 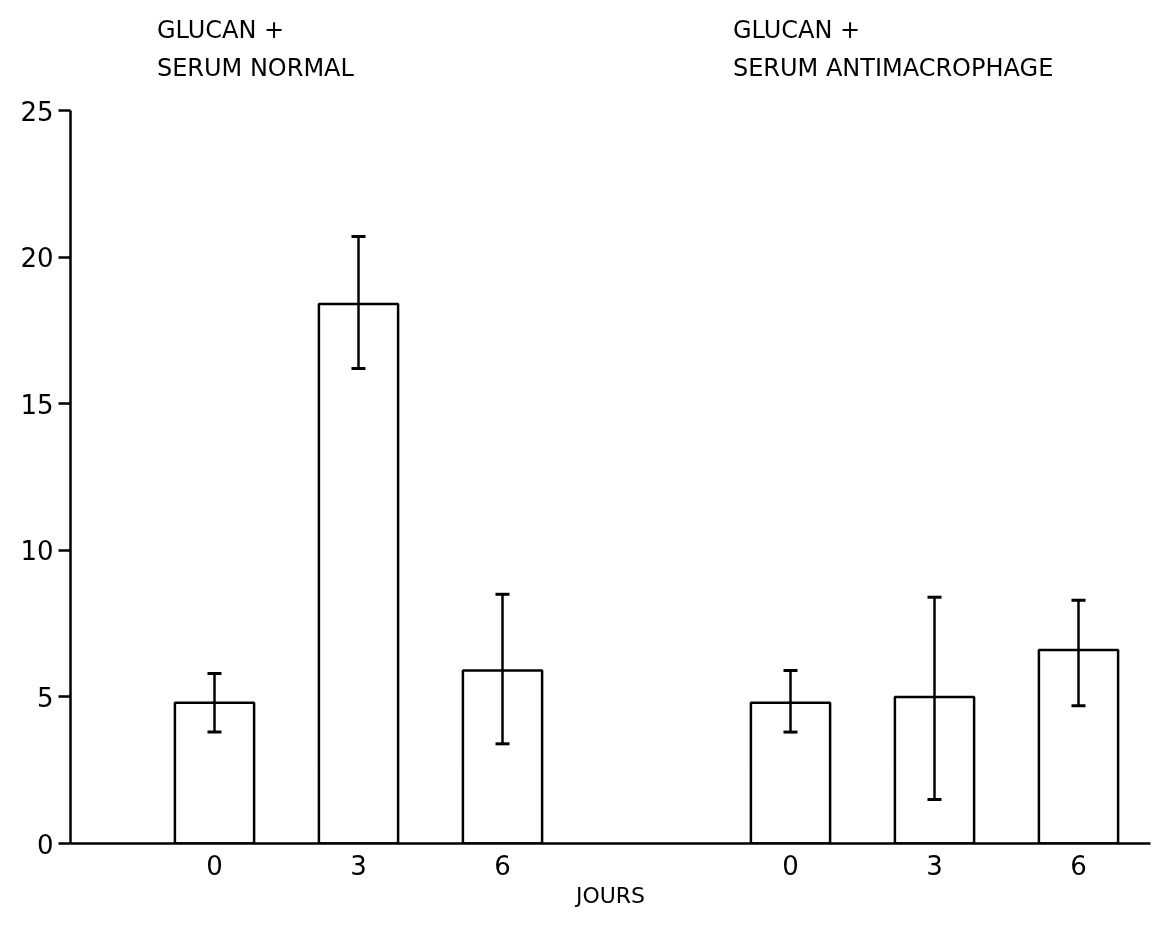 I want to click on y-tick-label: 10, so click(x=37, y=551).